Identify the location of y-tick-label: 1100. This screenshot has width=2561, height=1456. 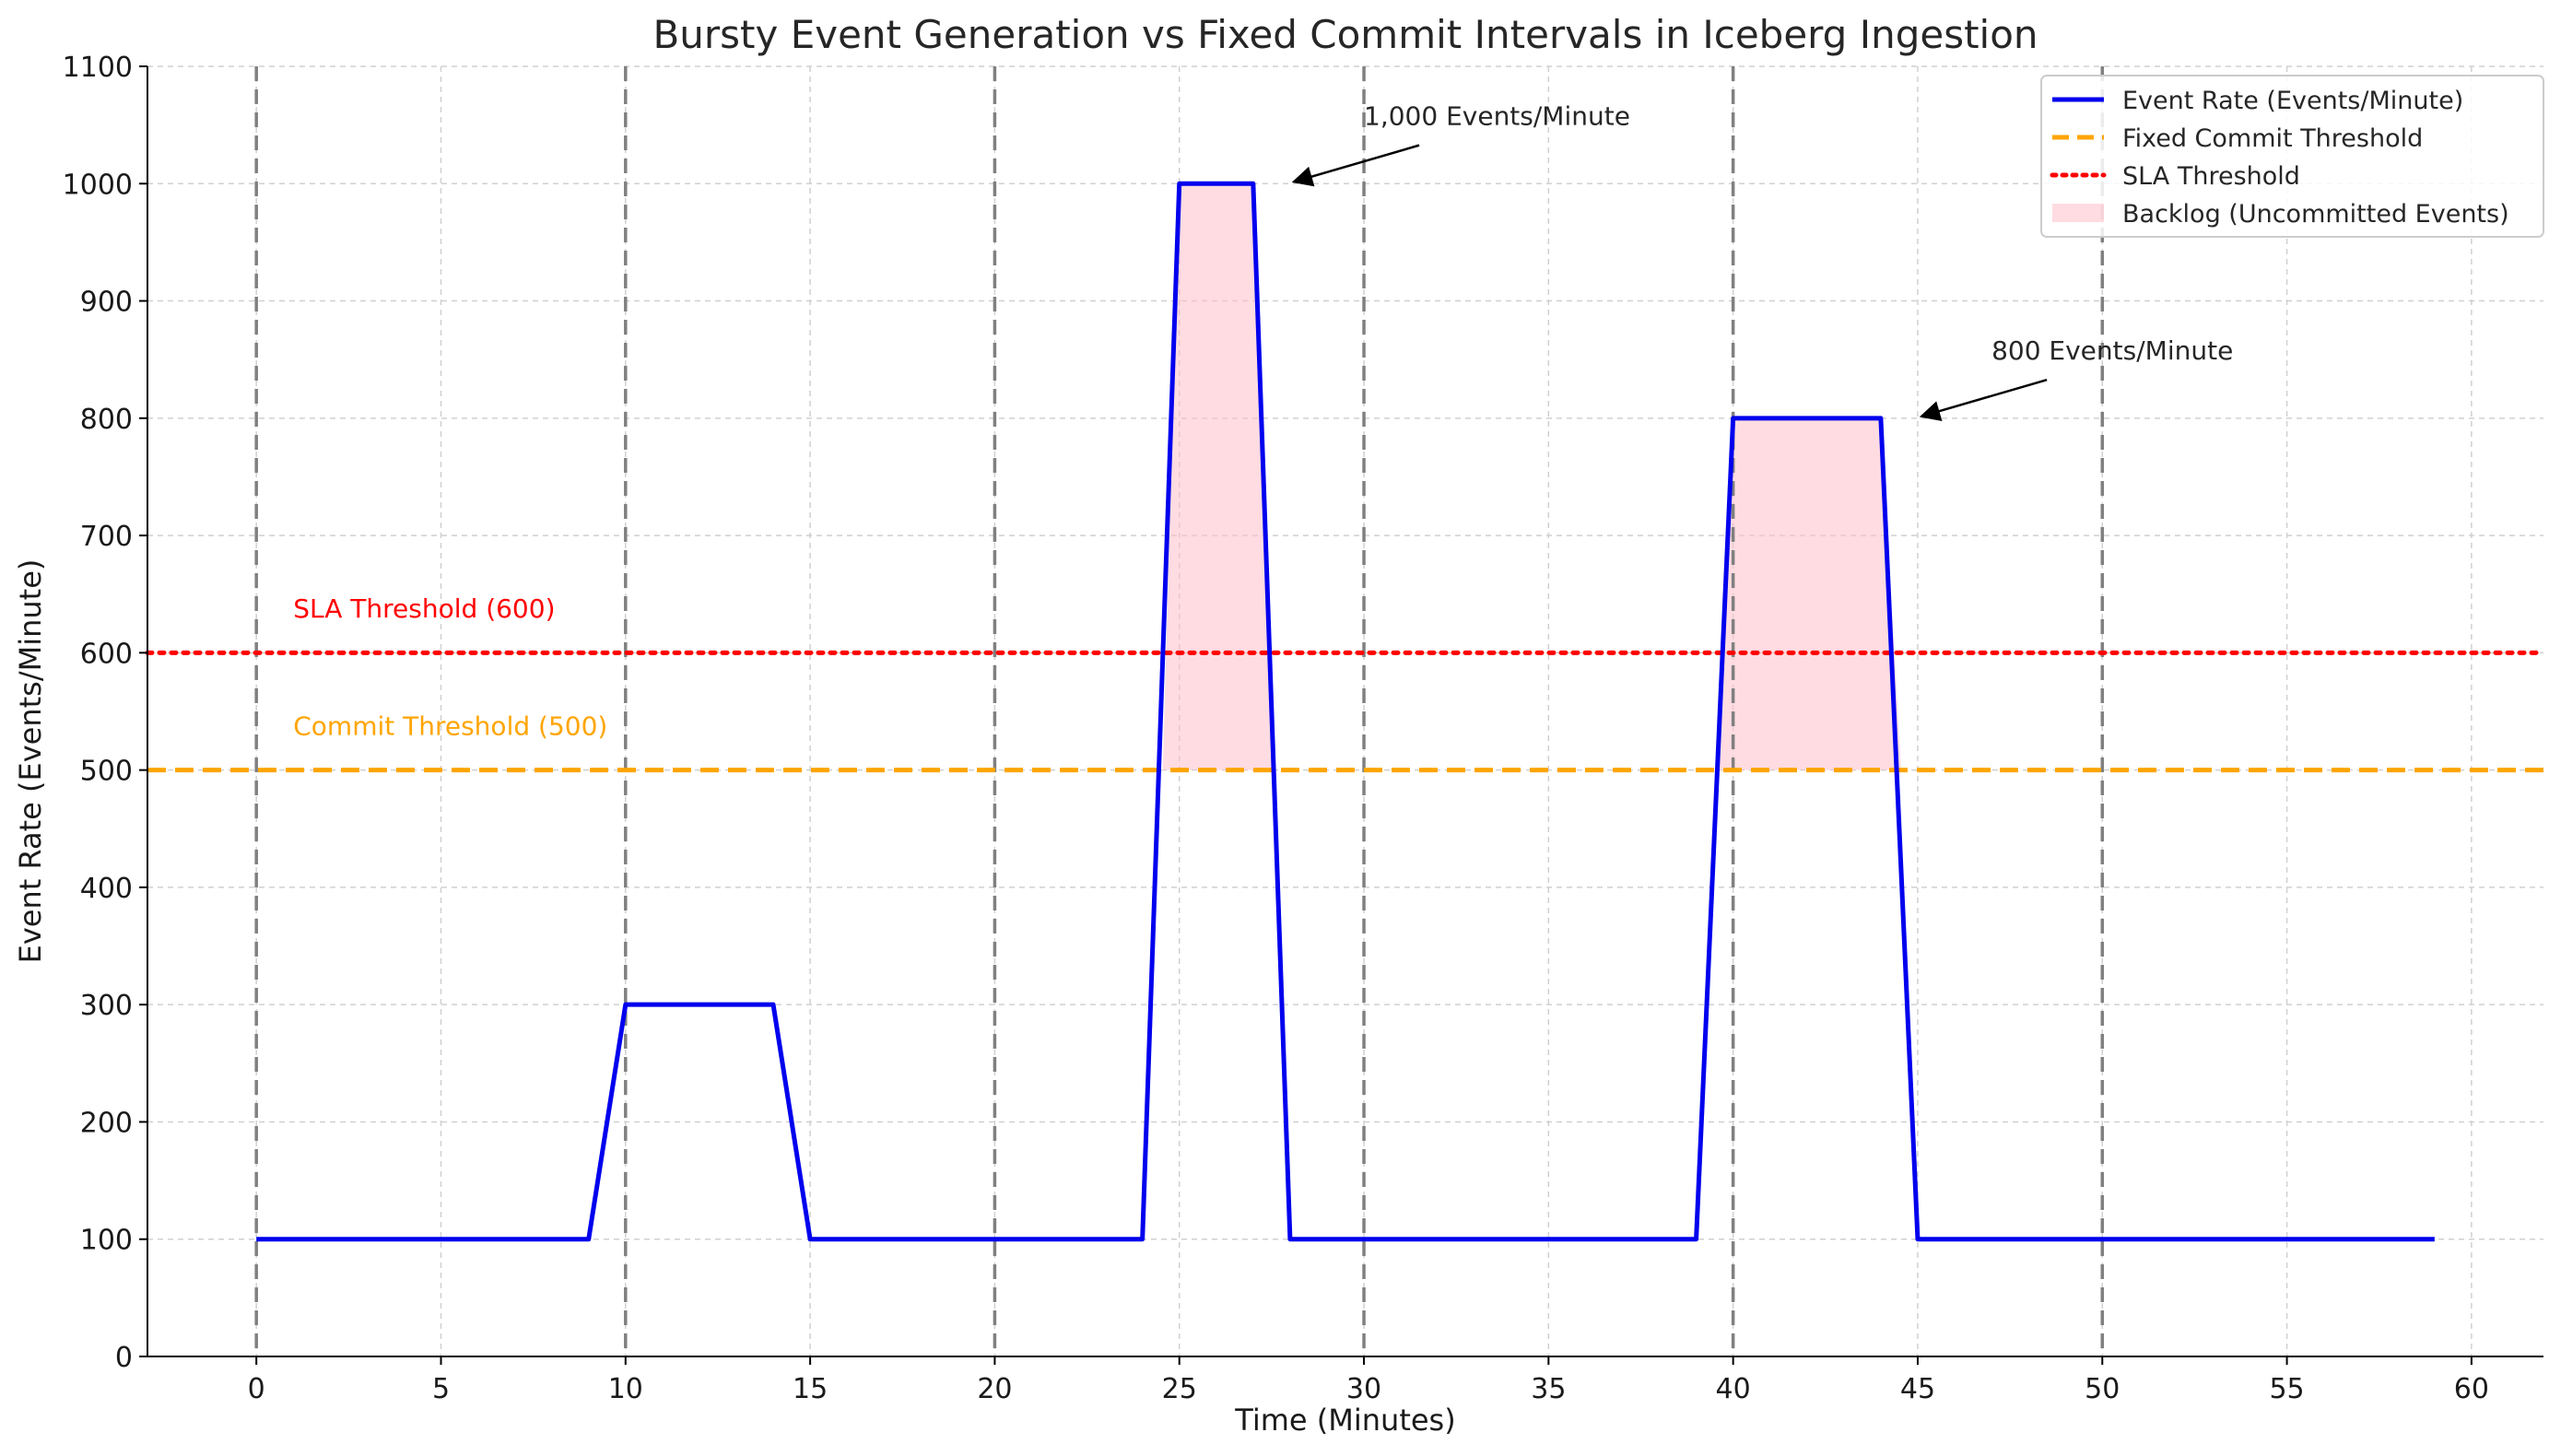
(98, 68).